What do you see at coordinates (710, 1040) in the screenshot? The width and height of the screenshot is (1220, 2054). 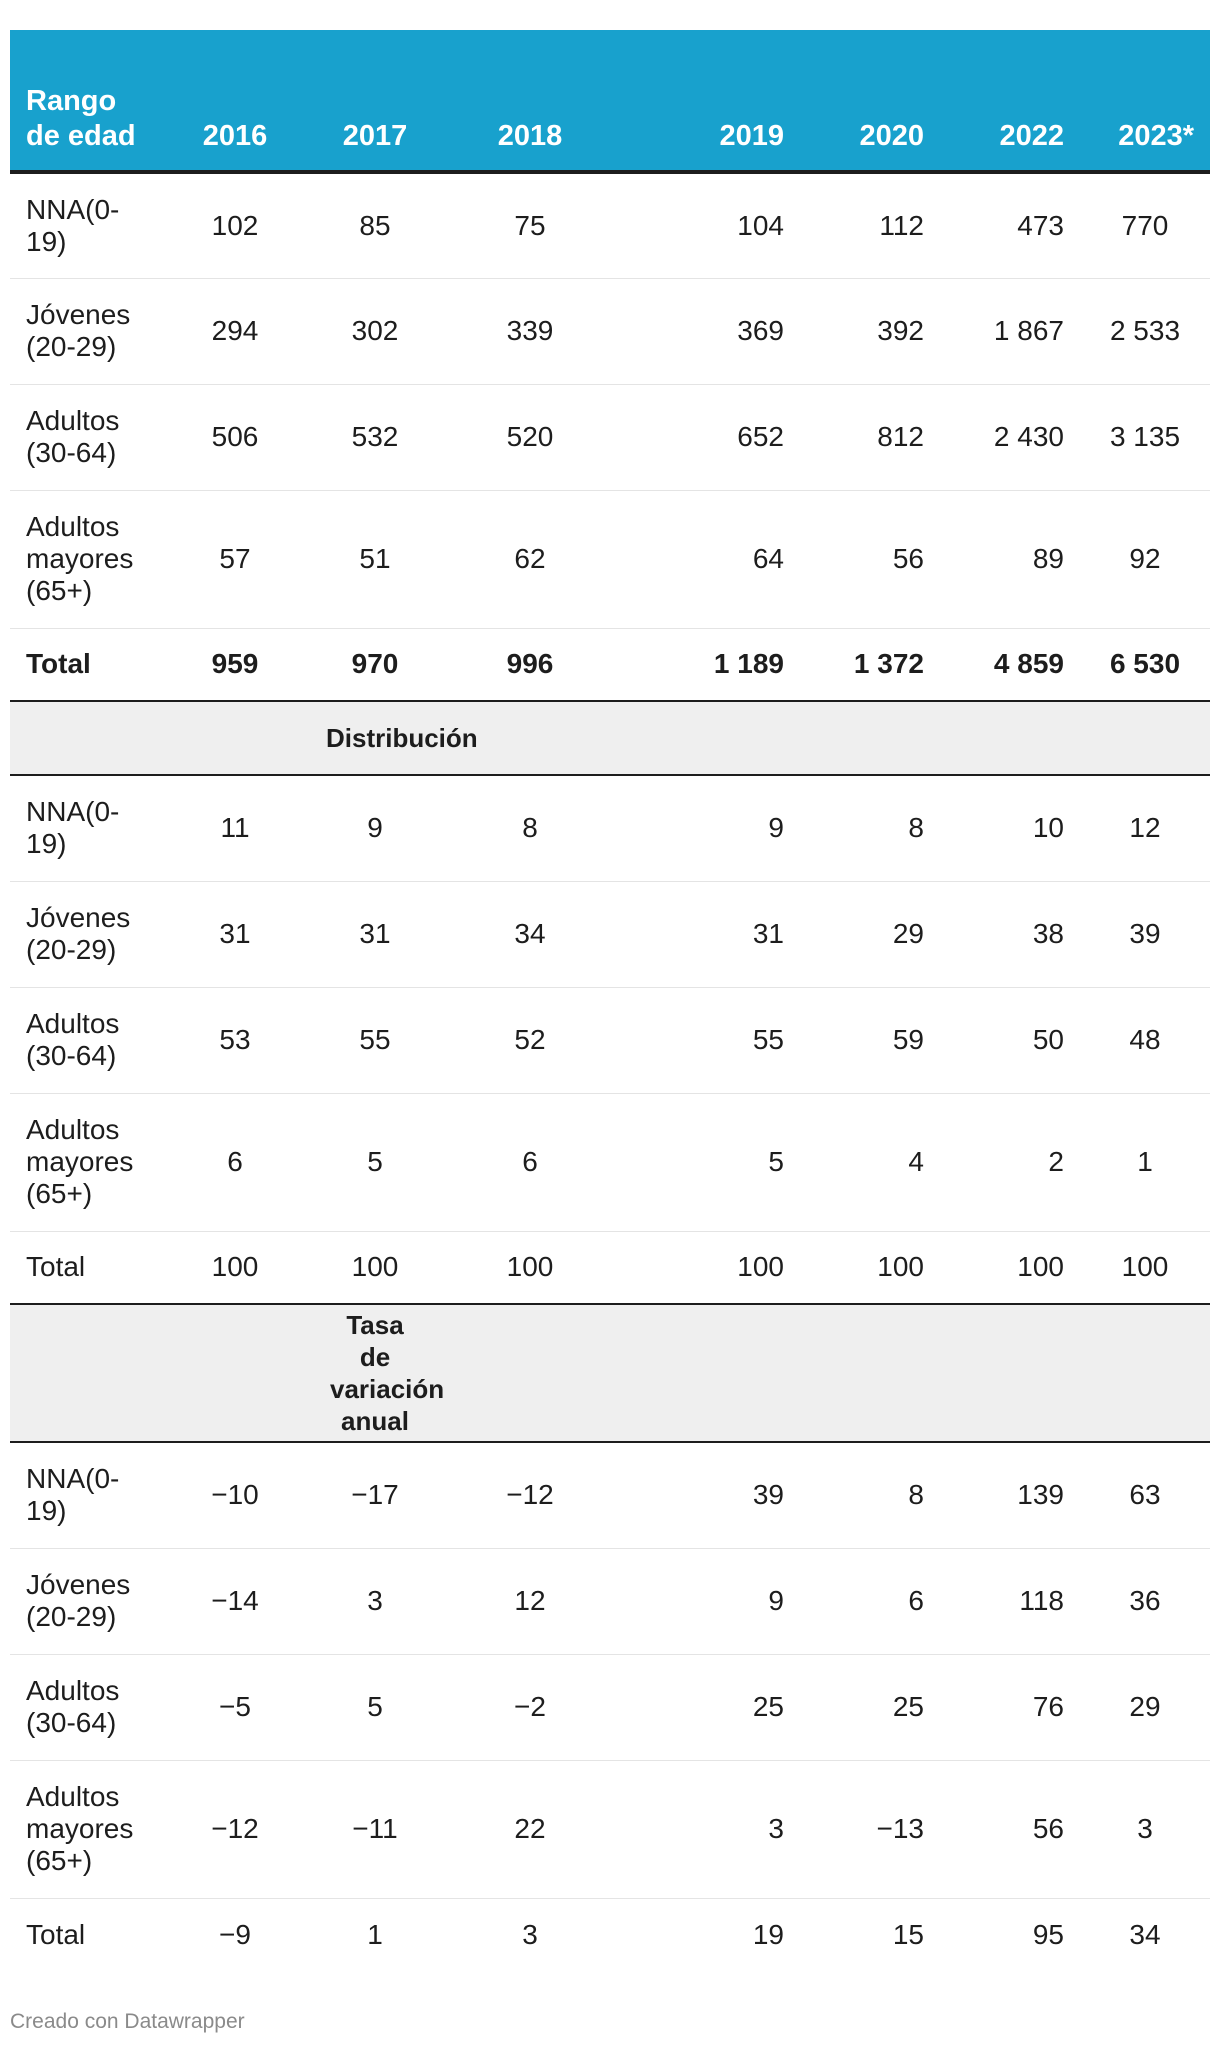 I see `table-cell: 55` at bounding box center [710, 1040].